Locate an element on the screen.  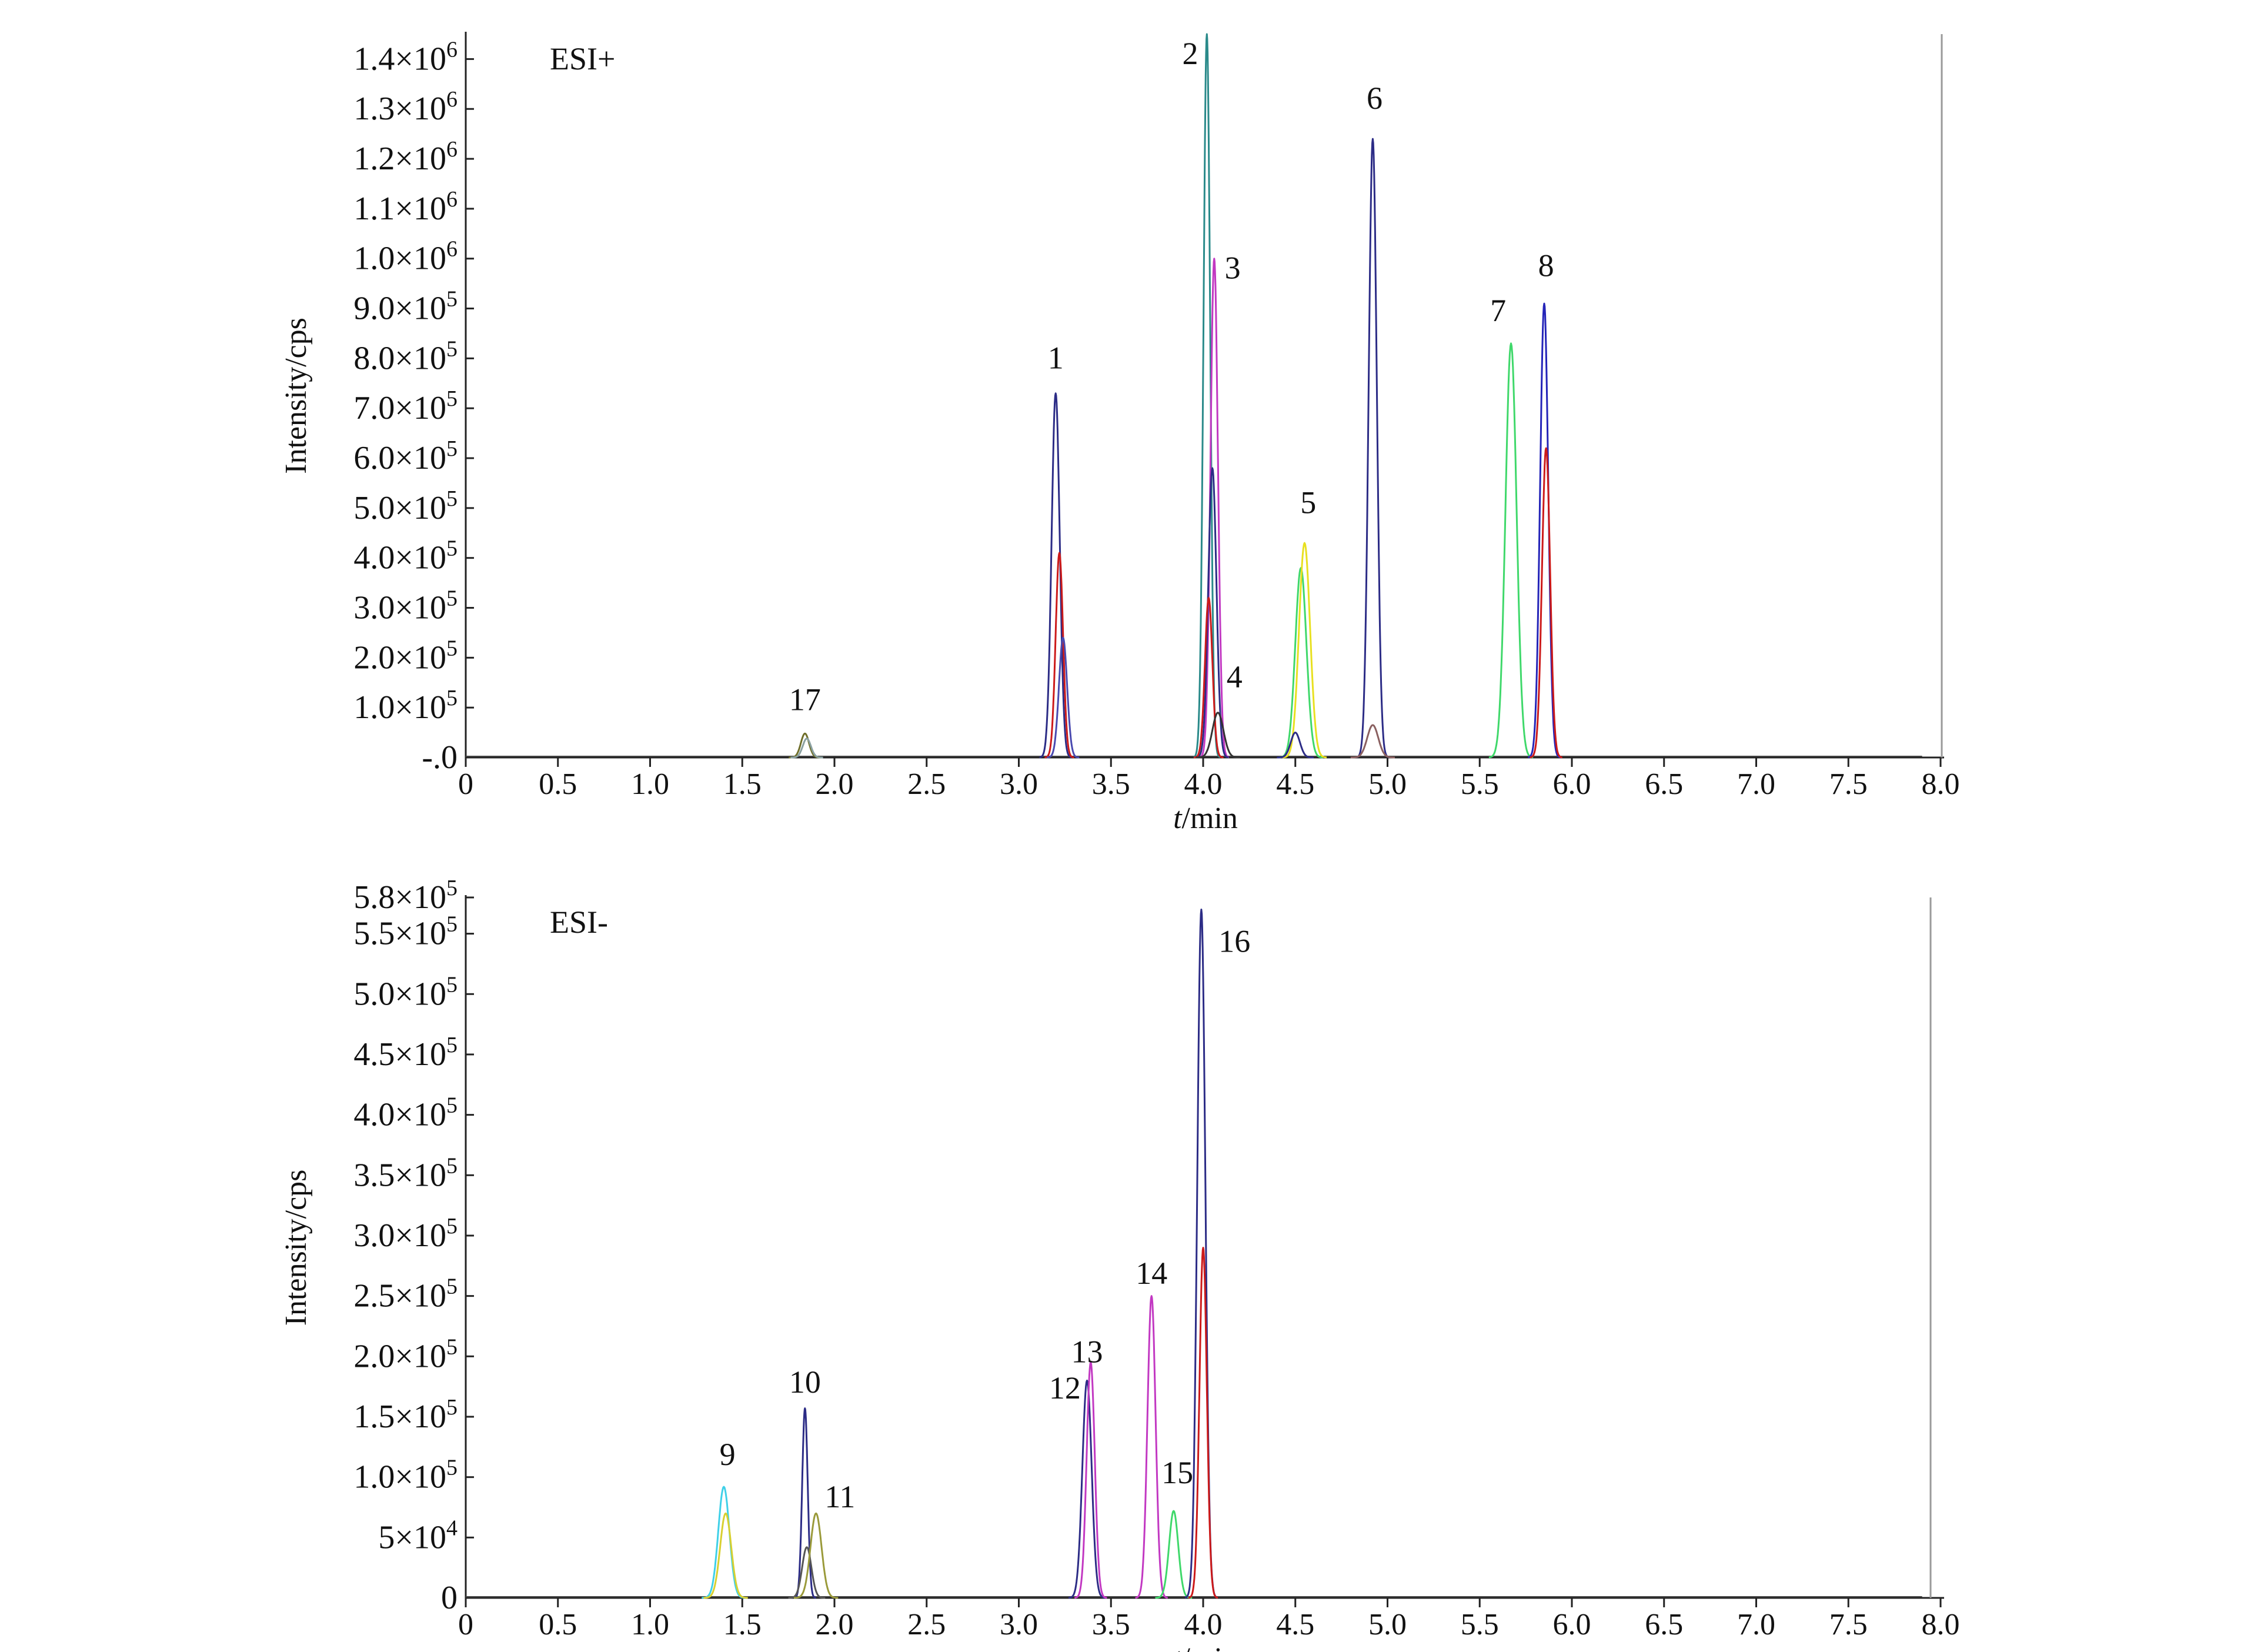
peak-label: 9 is located at coordinates (728, 1454).